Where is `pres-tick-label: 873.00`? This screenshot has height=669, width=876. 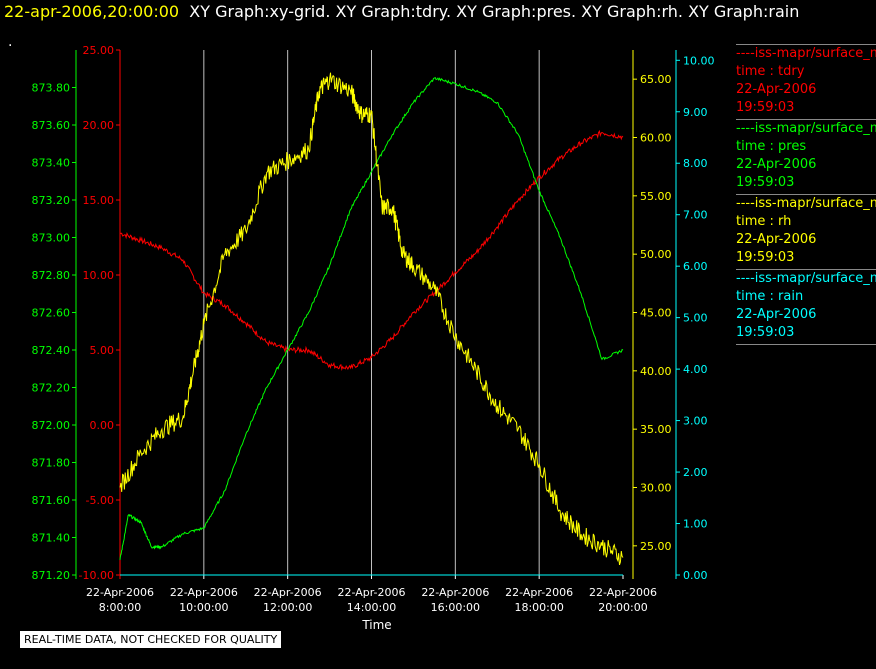
pres-tick-label: 873.00 is located at coordinates (51, 238).